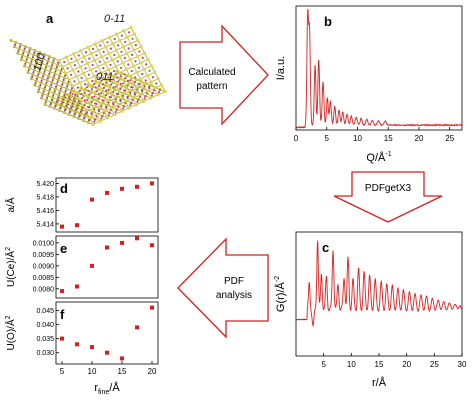  I want to click on data-point, so click(122, 358).